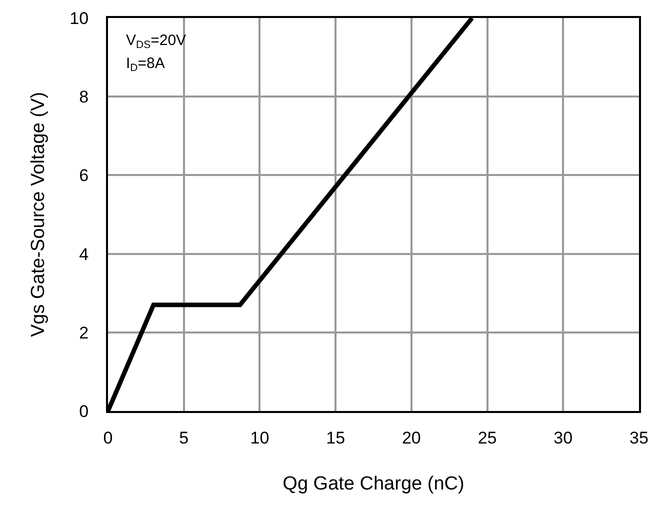 Image resolution: width=651 pixels, height=521 pixels. I want to click on annotation: I$_{D}$=8A, so click(145, 64).